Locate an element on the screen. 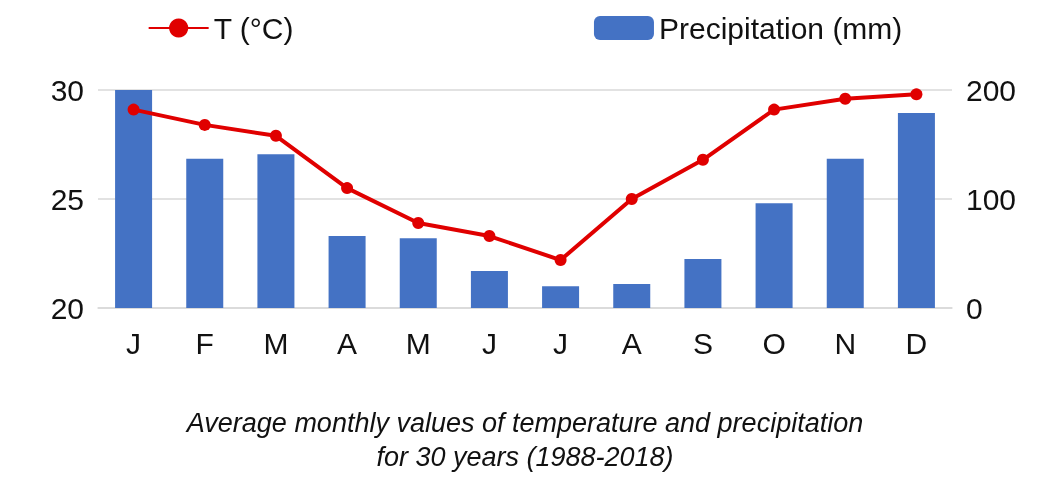 The image size is (1050, 488). legend-label: Precipitation (mm) is located at coordinates (780, 28).